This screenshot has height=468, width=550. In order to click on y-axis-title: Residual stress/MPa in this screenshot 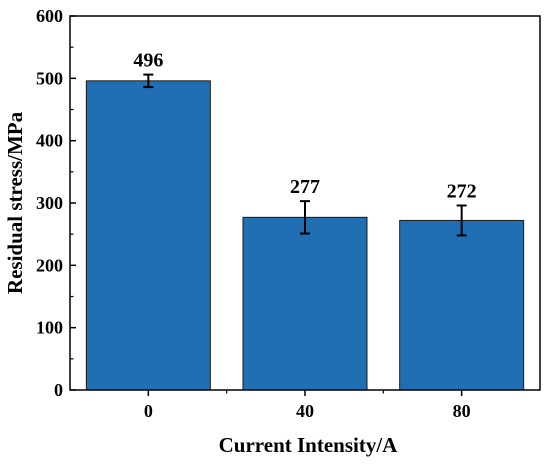, I will do `click(15, 202)`.